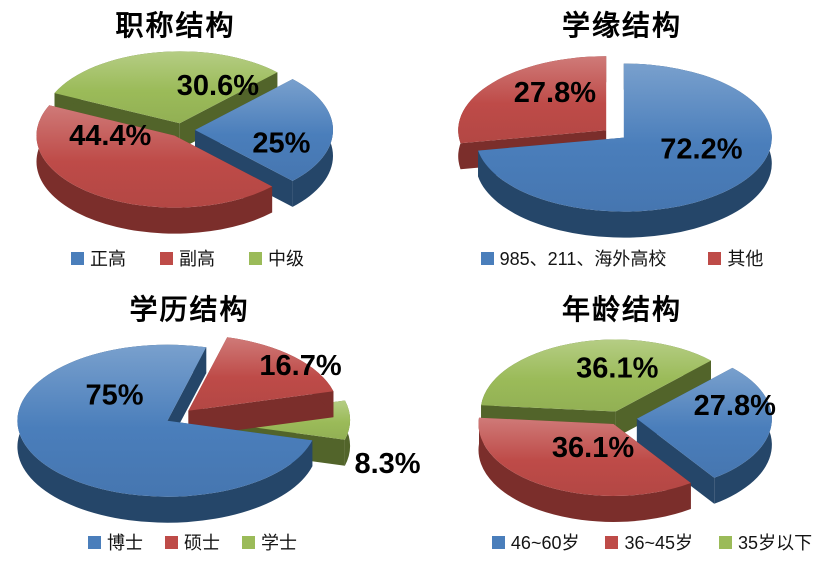 The height and width of the screenshot is (568, 829). Describe the element at coordinates (202, 543) in the screenshot. I see `legend-label: 硕士` at that location.